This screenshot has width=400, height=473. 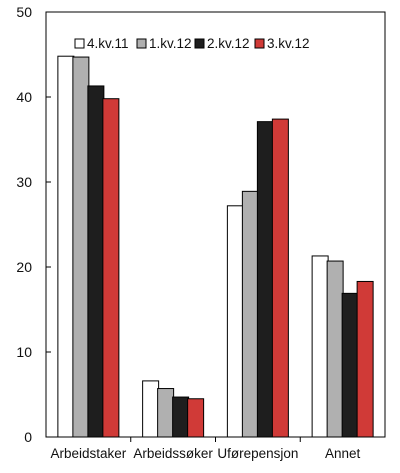 What do you see at coordinates (88, 453) in the screenshot?
I see `category-label: Arbeidstaker` at bounding box center [88, 453].